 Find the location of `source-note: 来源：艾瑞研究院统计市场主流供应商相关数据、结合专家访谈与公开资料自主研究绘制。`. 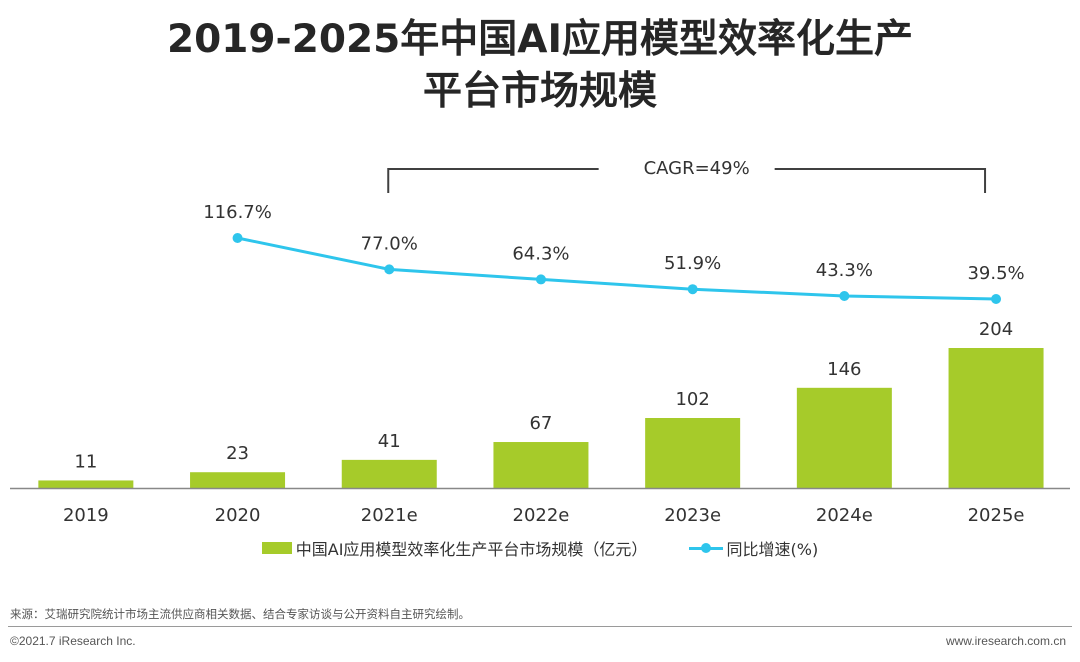

source-note: 来源：艾瑞研究院统计市场主流供应商相关数据、结合专家访谈与公开资料自主研究绘制。 is located at coordinates (240, 614).